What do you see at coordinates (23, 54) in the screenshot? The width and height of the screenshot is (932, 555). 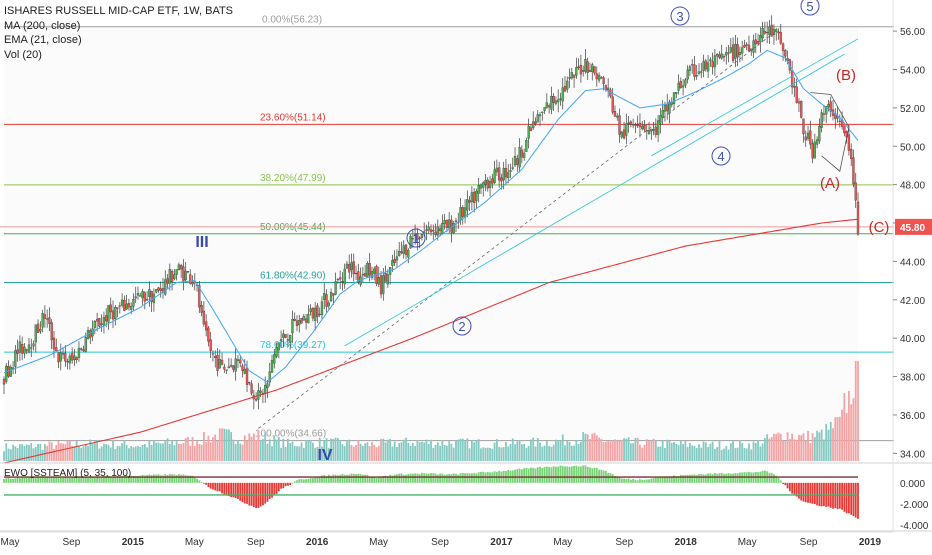 I see `legend-vol: Vol (20)` at bounding box center [23, 54].